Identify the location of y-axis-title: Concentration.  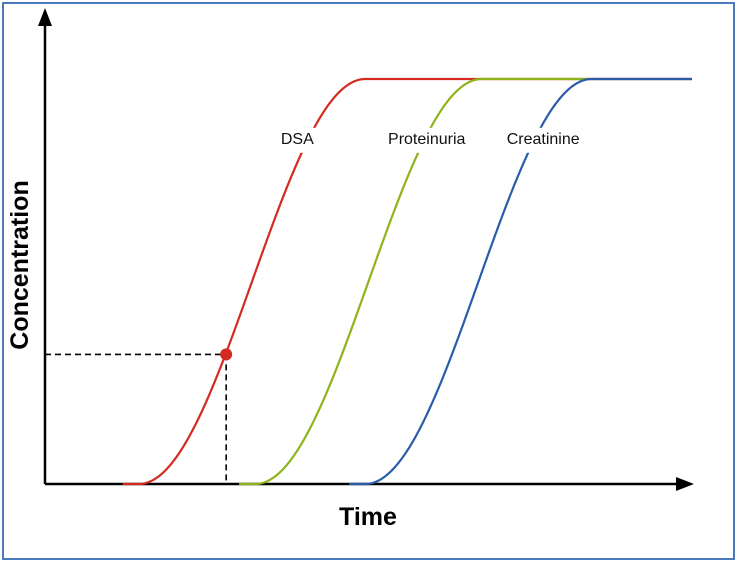
(20, 264).